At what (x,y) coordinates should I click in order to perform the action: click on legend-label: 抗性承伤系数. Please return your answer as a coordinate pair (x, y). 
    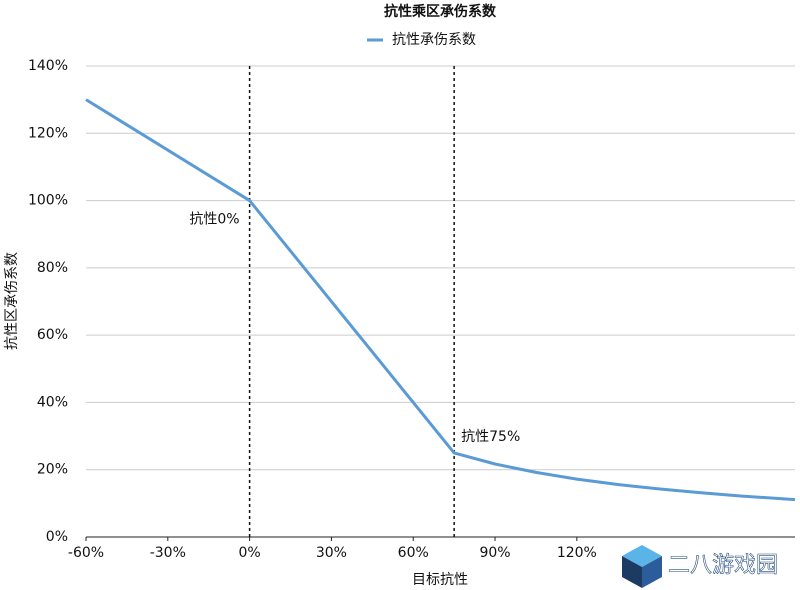
    Looking at the image, I should click on (434, 40).